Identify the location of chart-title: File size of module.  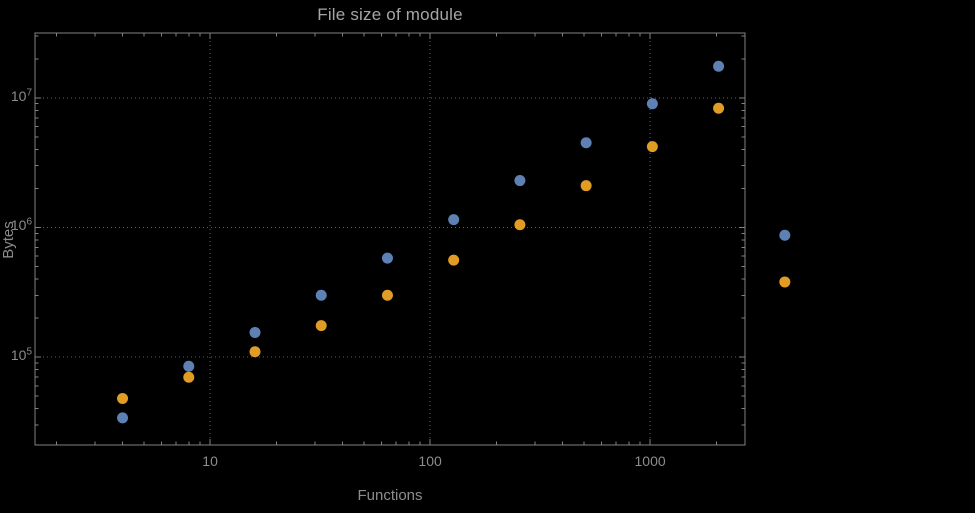
(390, 14).